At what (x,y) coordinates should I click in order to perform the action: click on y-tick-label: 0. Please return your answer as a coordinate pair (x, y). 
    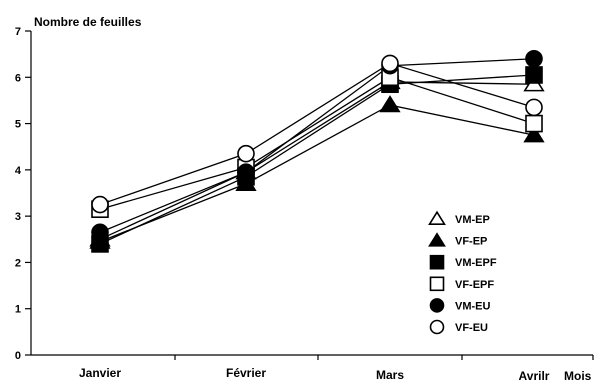
    Looking at the image, I should click on (18, 356).